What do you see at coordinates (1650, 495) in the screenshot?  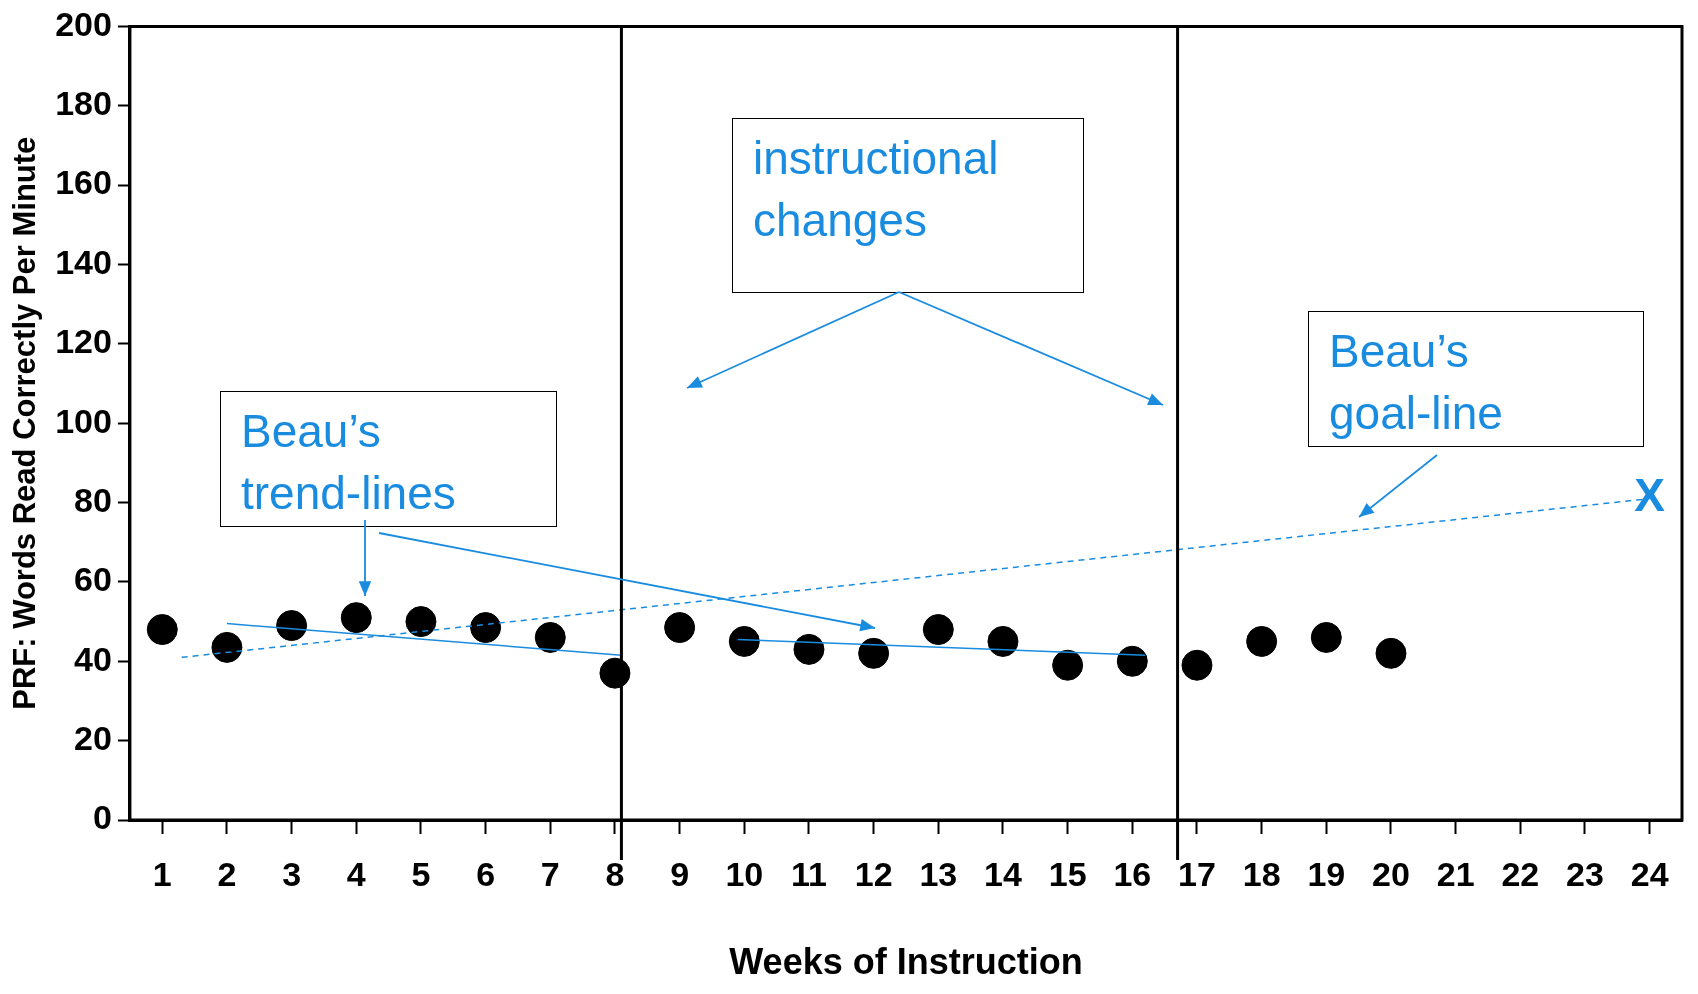 I see `annotation: X` at bounding box center [1650, 495].